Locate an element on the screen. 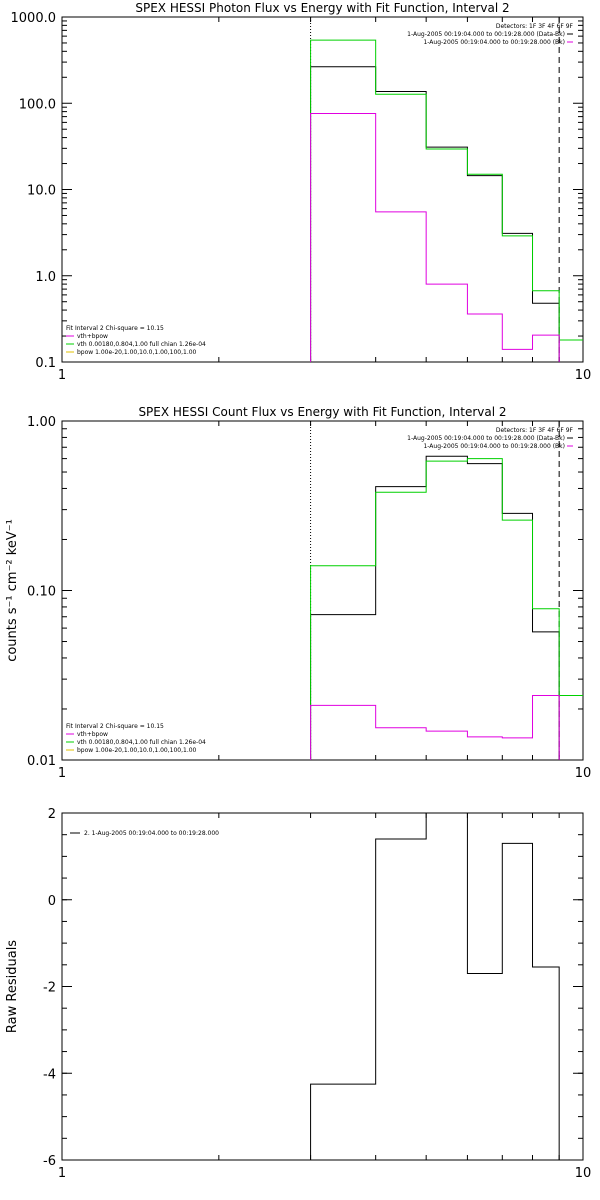 The height and width of the screenshot is (1200, 600). y-tick-label: 2 is located at coordinates (52, 814).